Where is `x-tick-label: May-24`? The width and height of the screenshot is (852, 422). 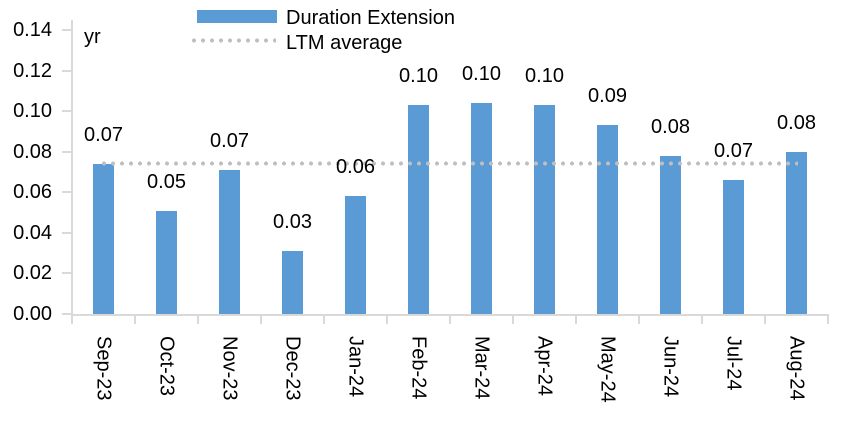
x-tick-label: May-24 is located at coordinates (607, 369).